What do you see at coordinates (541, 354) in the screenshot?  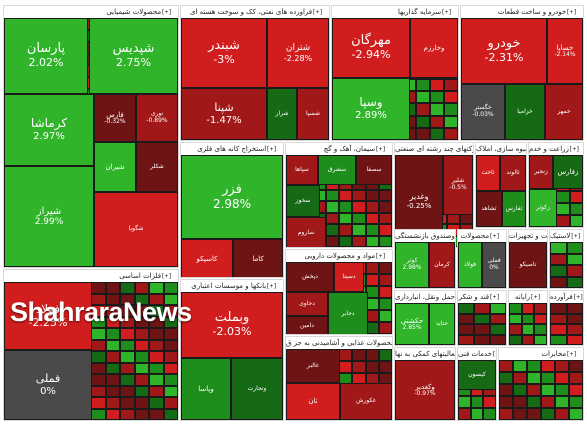 I see `sector-header: مخابرات[+]` at bounding box center [541, 354].